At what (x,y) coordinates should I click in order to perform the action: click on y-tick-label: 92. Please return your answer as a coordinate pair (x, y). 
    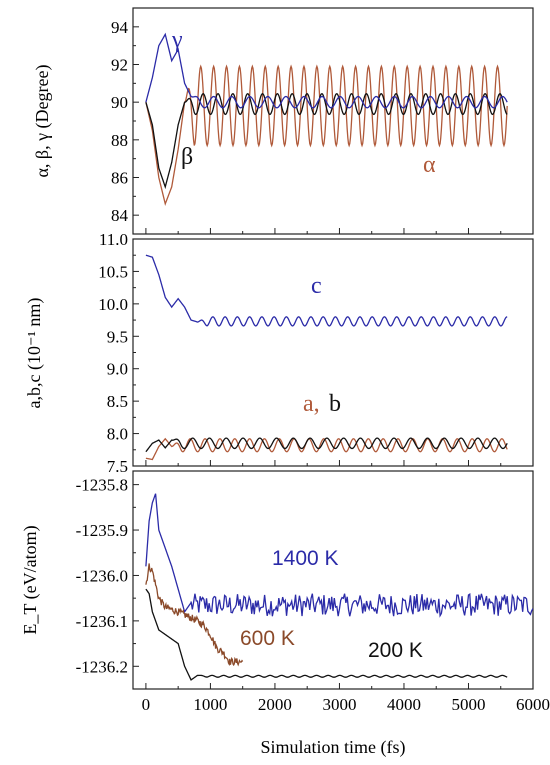
    Looking at the image, I should click on (119, 65).